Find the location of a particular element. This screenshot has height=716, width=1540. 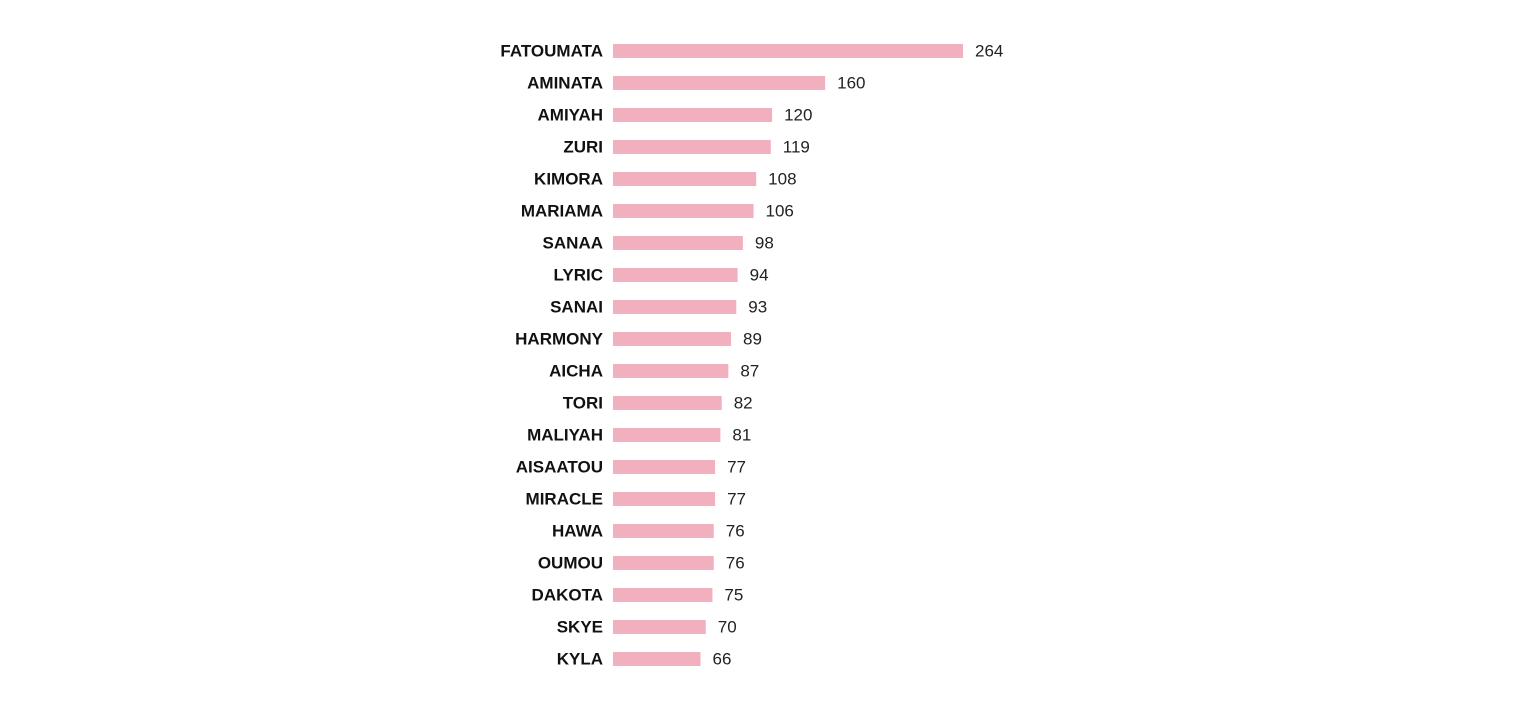

bar-aisaatou is located at coordinates (664, 467).